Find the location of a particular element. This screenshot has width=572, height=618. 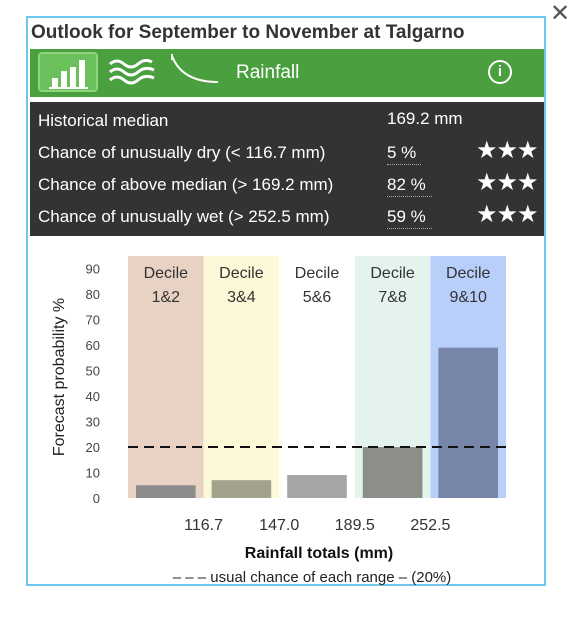

wet-chance-value: 59 % is located at coordinates (409, 218).